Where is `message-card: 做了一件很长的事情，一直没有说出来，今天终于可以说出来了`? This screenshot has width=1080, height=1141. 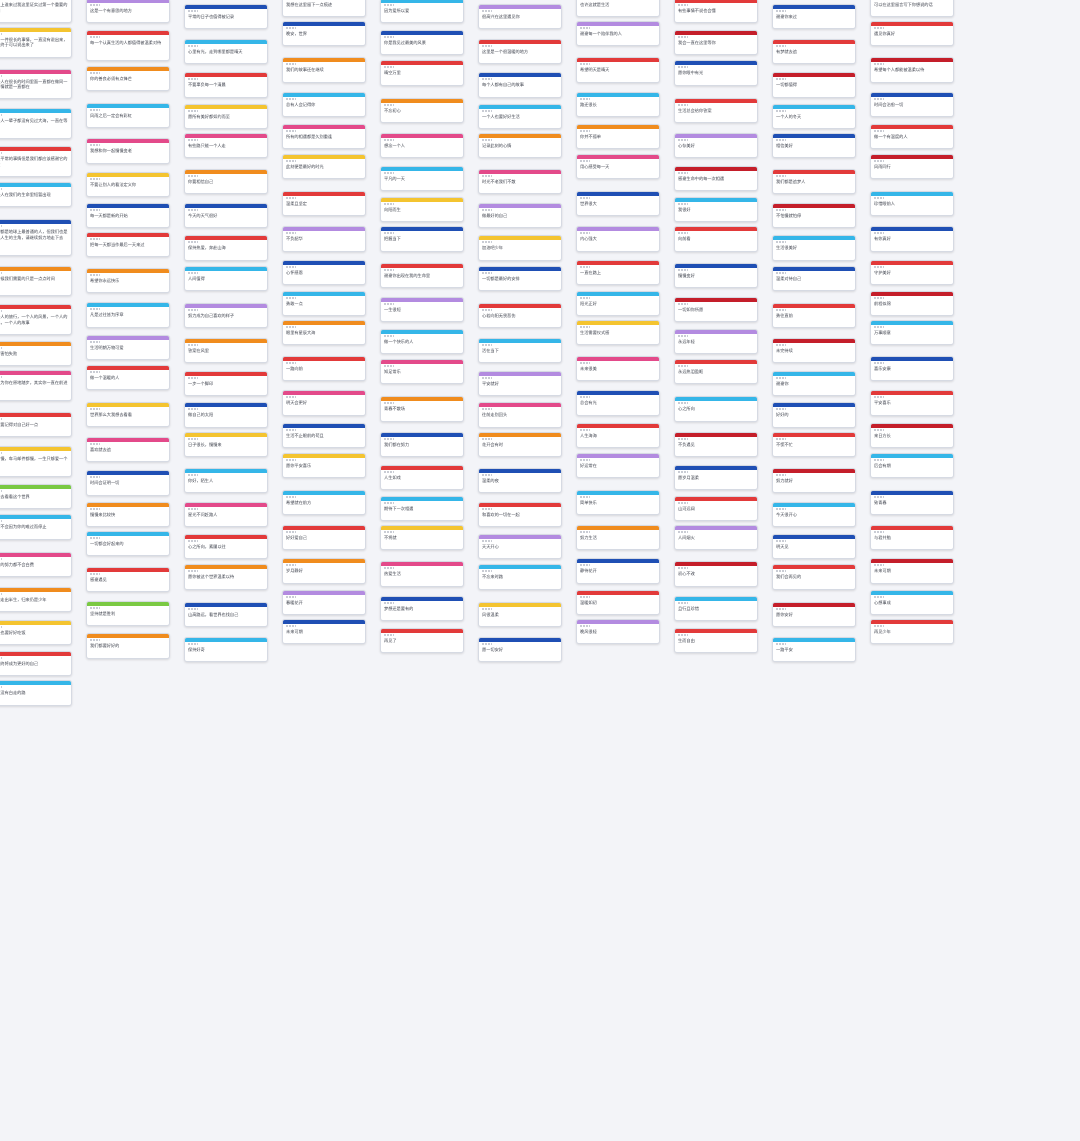 message-card: 做了一件很长的事情，一直没有说出来，今天终于可以说出来了 is located at coordinates (36, 42).